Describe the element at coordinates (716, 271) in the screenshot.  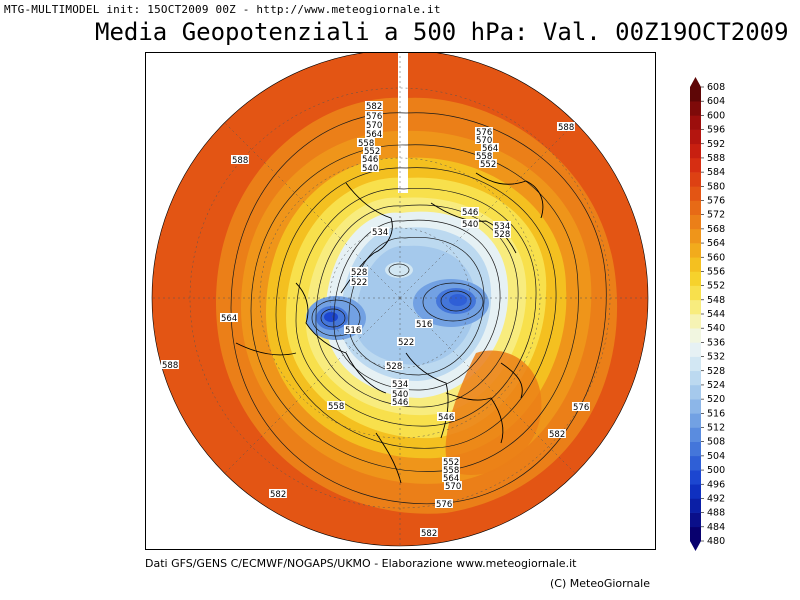
I see `colorbar-tick-label: 556` at that location.